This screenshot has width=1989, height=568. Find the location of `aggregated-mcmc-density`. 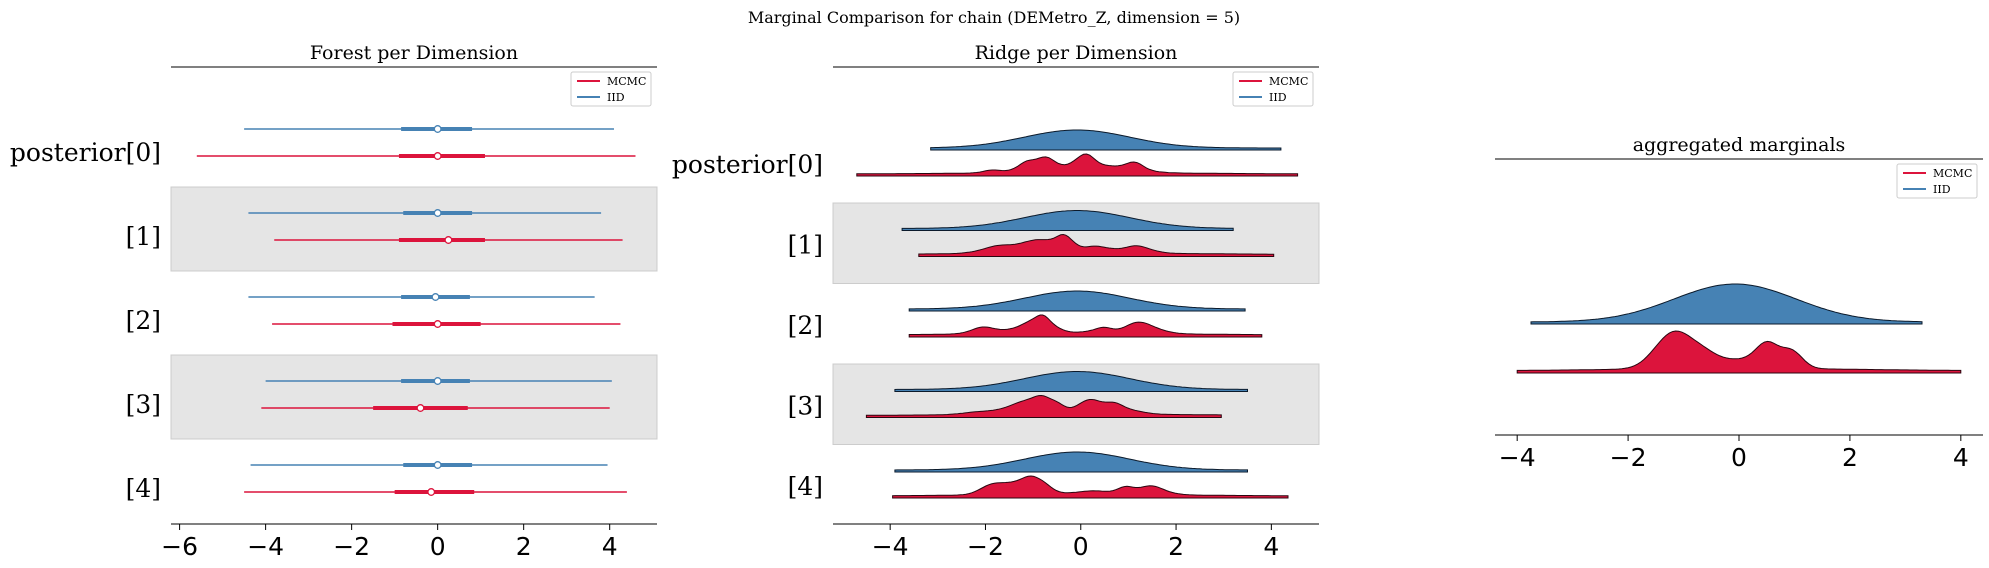

aggregated-mcmc-density is located at coordinates (1739, 352).